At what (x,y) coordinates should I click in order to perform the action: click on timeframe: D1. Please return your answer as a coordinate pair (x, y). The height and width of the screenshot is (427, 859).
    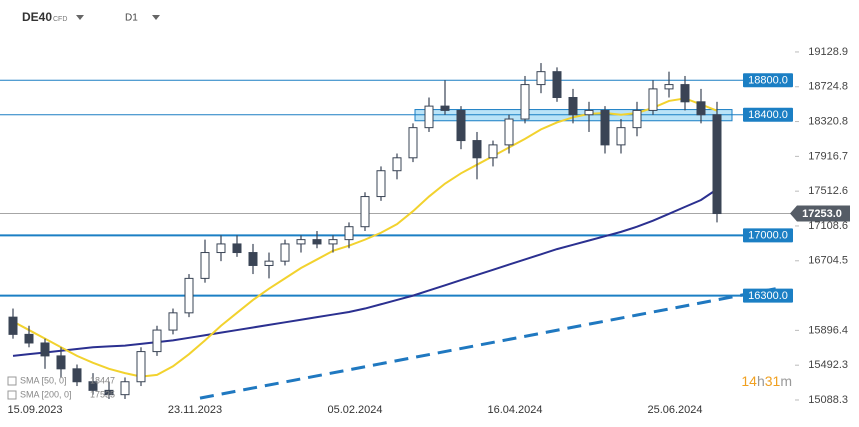
    Looking at the image, I should click on (131, 18).